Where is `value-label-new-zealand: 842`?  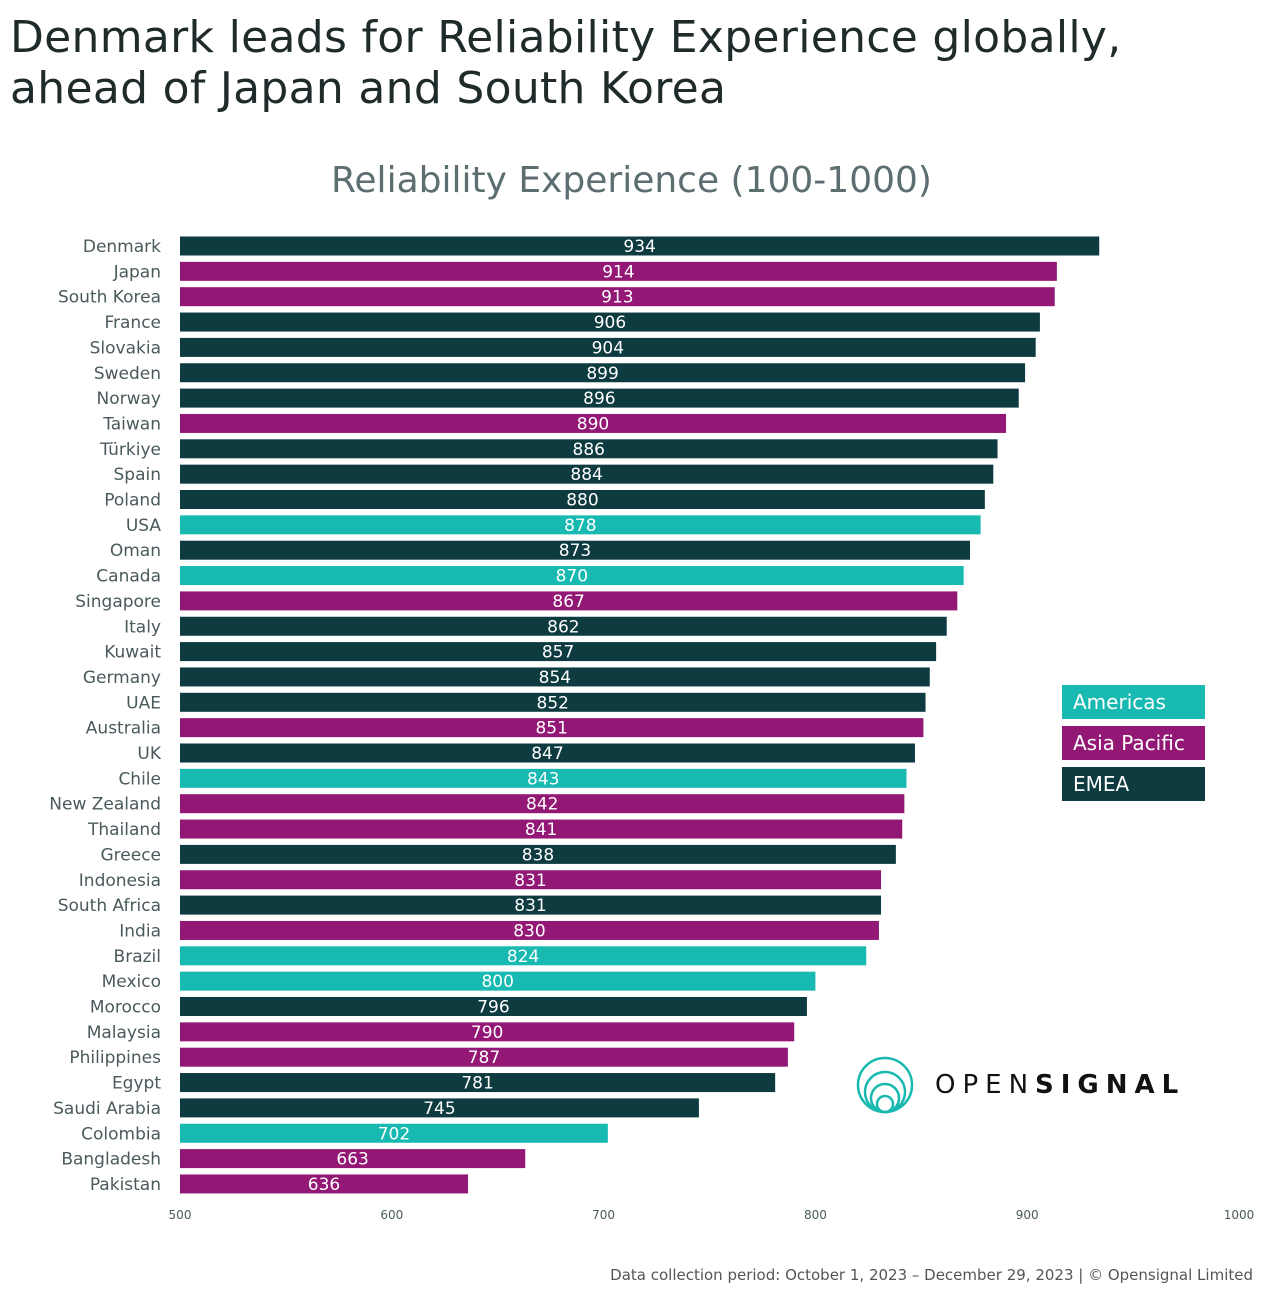 value-label-new-zealand: 842 is located at coordinates (542, 805).